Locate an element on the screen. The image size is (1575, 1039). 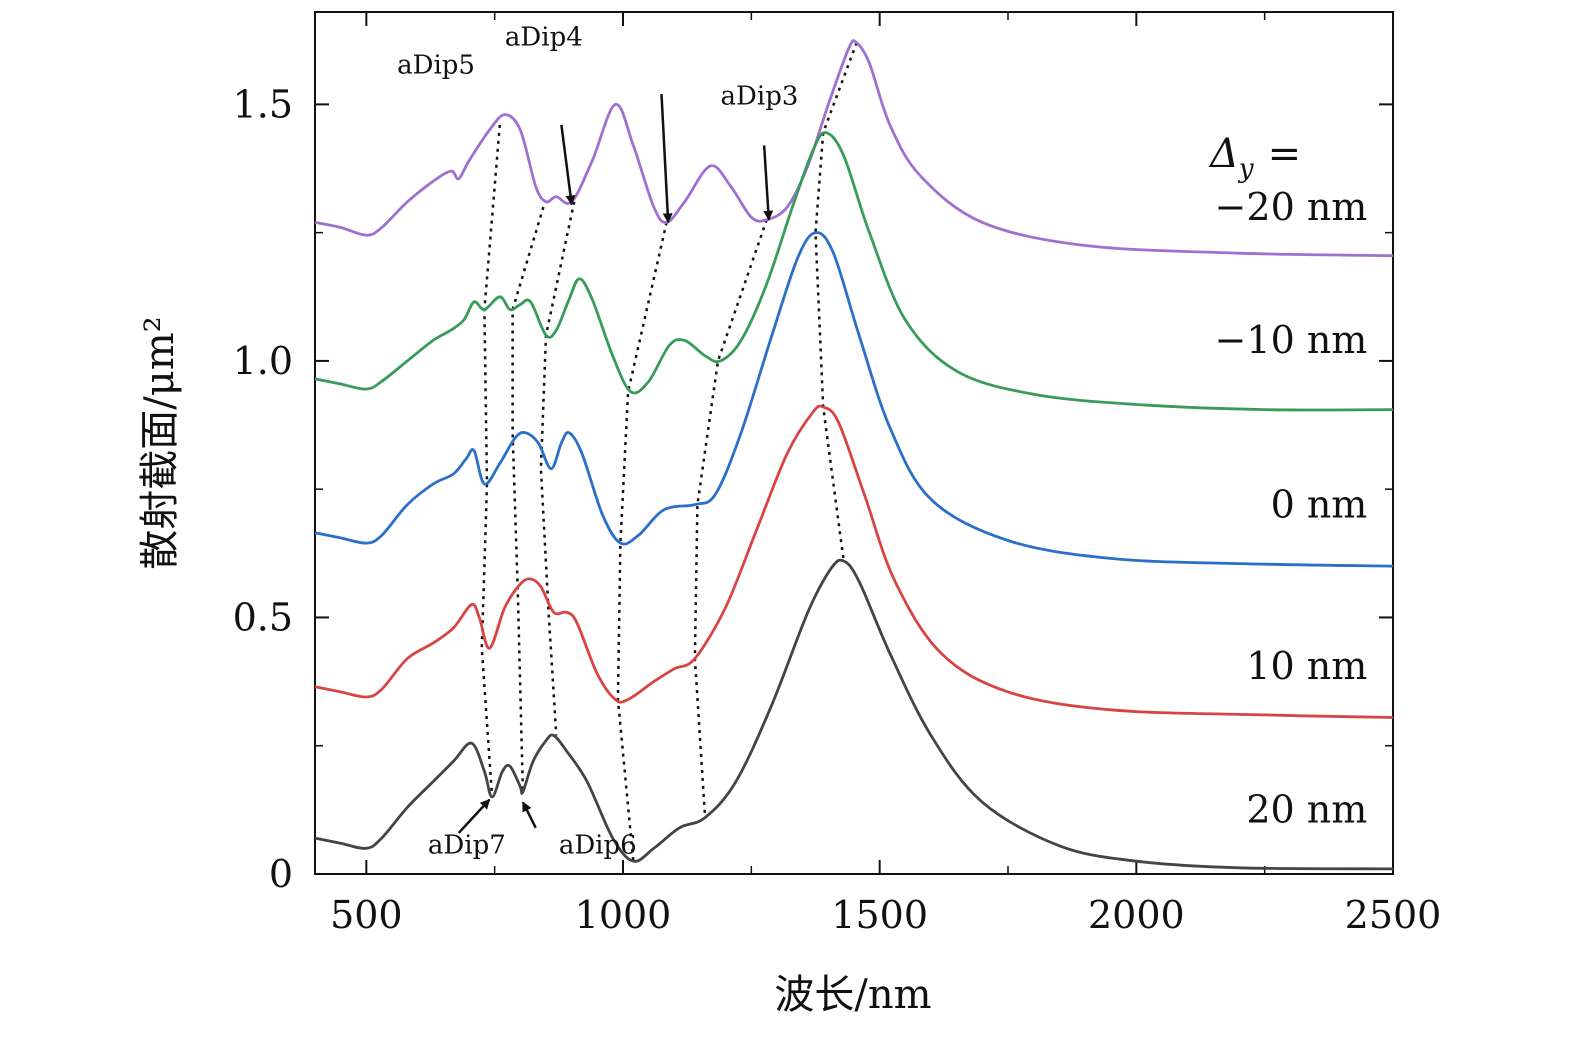
legend-title-symbol: Δy = is located at coordinates (1254, 157).